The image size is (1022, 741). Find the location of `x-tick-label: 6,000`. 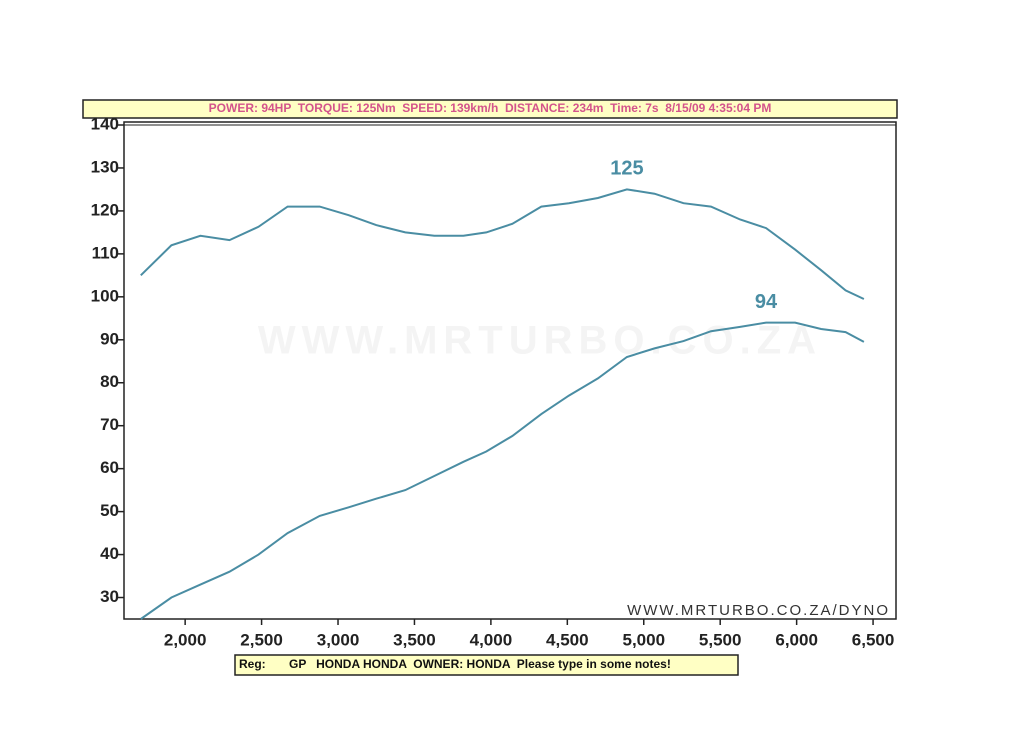

x-tick-label: 6,000 is located at coordinates (796, 639).